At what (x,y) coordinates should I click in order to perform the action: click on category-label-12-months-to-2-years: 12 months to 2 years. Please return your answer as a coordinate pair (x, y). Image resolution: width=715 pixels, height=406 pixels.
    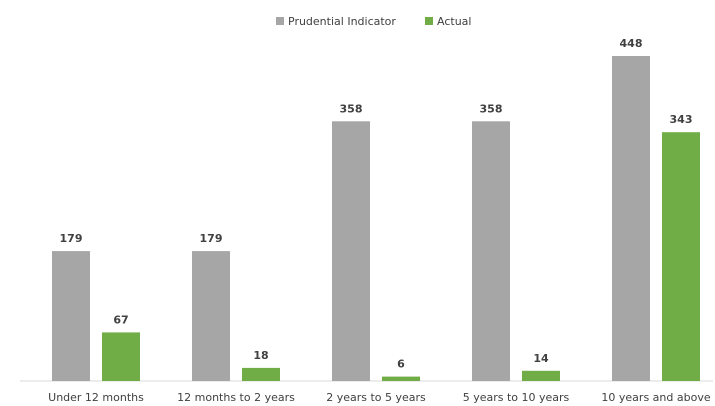
    Looking at the image, I should click on (236, 397).